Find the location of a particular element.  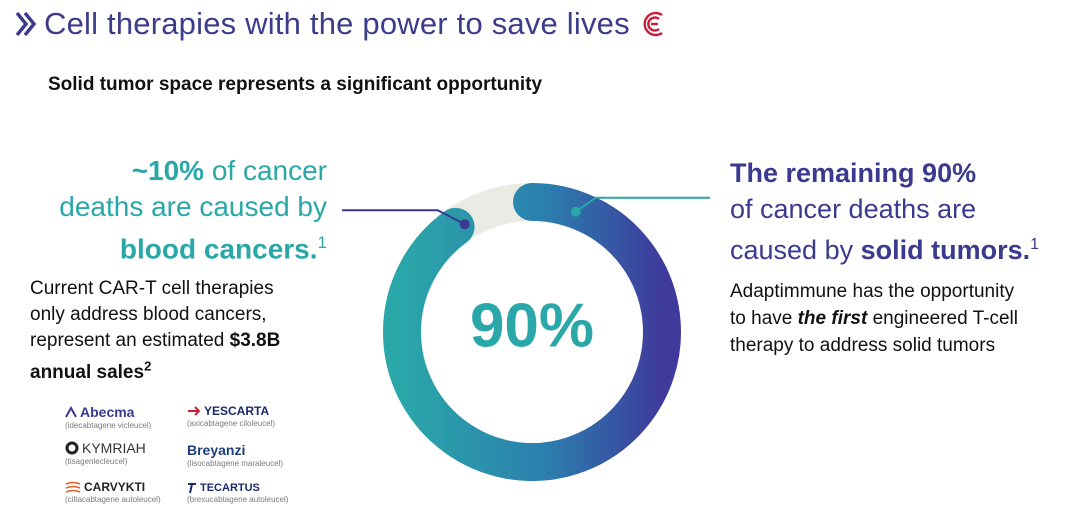

product-name: Abecma is located at coordinates (107, 412).